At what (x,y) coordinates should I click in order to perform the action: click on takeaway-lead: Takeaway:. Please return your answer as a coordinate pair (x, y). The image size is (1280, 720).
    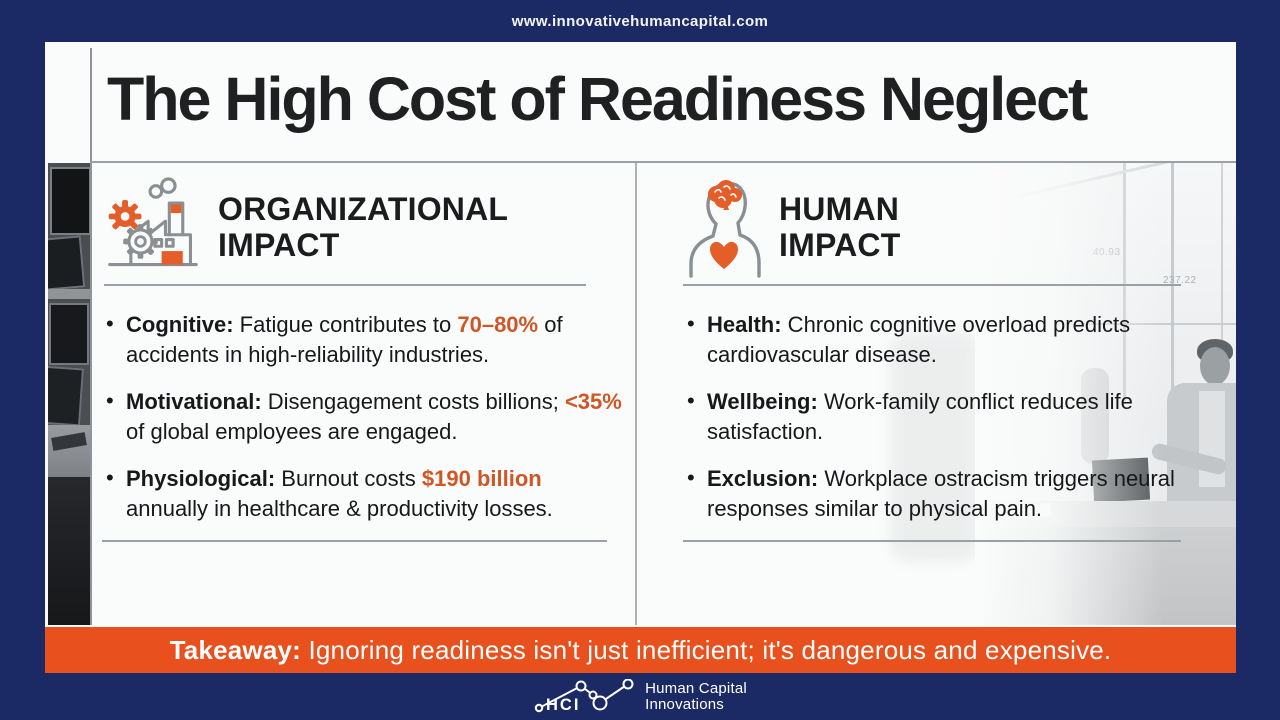
    Looking at the image, I should click on (235, 649).